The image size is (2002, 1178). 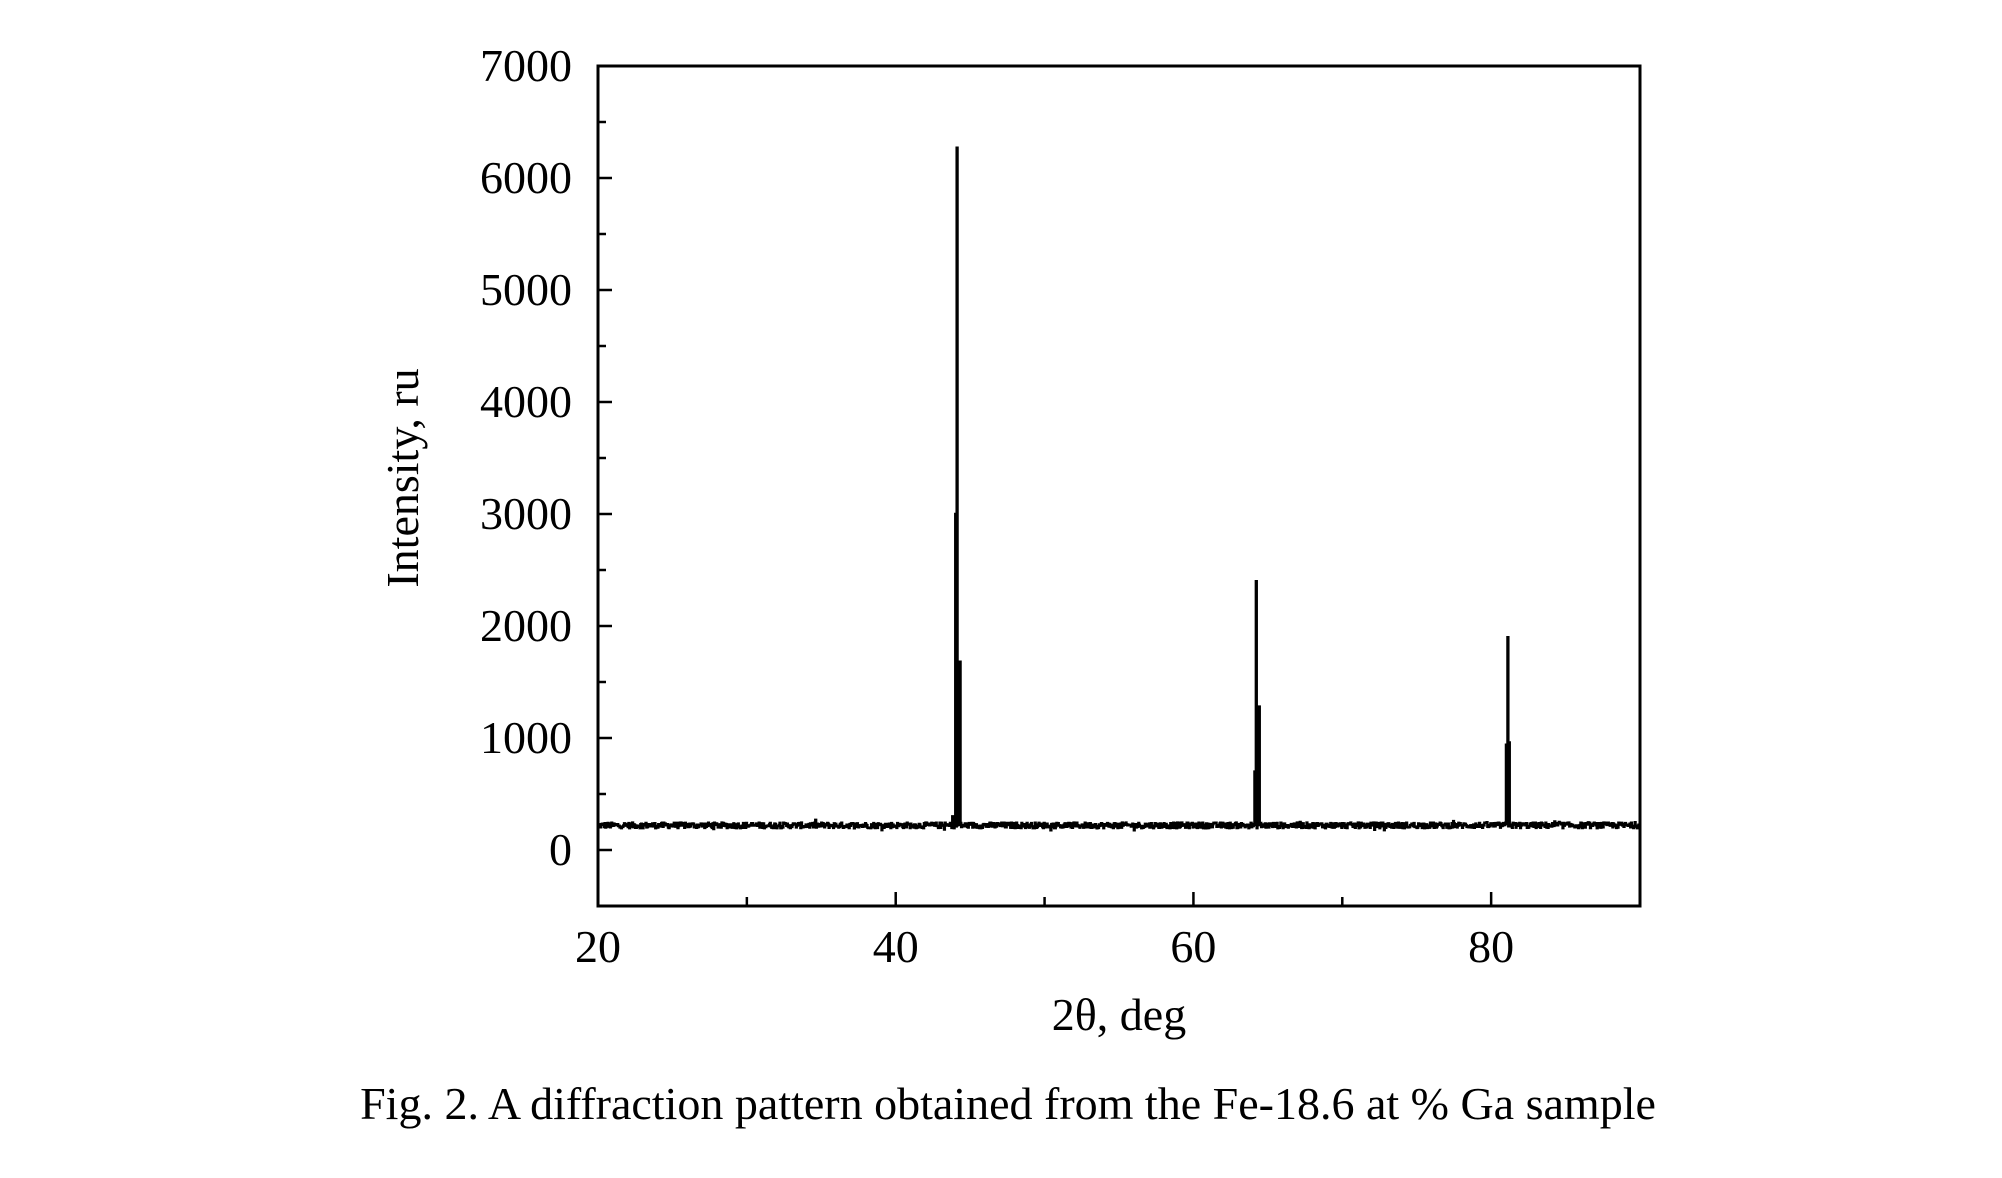 What do you see at coordinates (526, 513) in the screenshot?
I see `y-tick-label: 3000` at bounding box center [526, 513].